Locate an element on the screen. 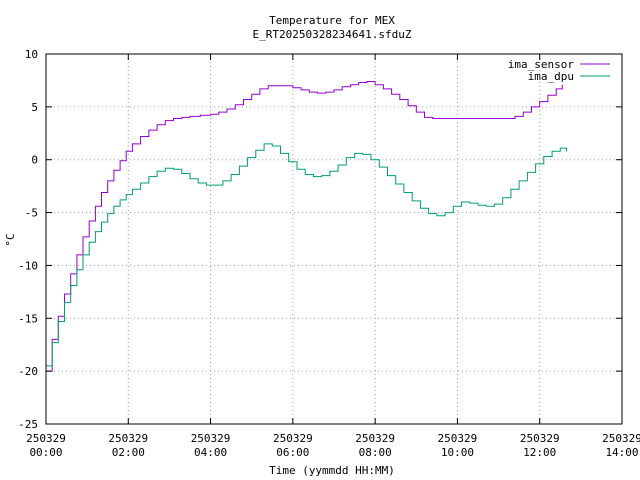  y-tick-label: -5 is located at coordinates (31, 213).